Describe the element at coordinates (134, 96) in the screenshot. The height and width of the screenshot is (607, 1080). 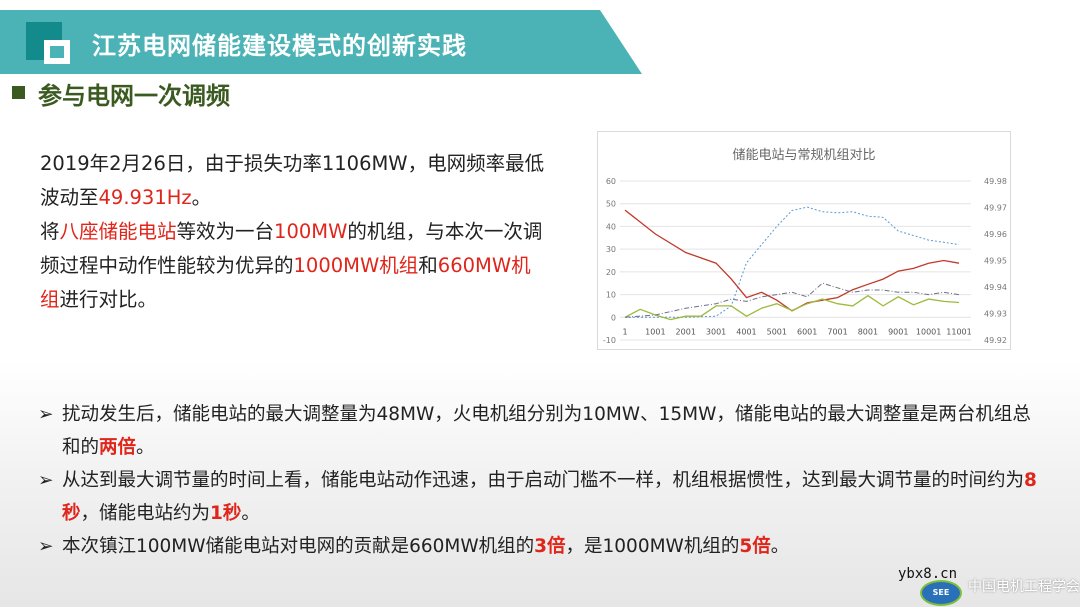
I see `section-title: 参与电网一次调频` at that location.